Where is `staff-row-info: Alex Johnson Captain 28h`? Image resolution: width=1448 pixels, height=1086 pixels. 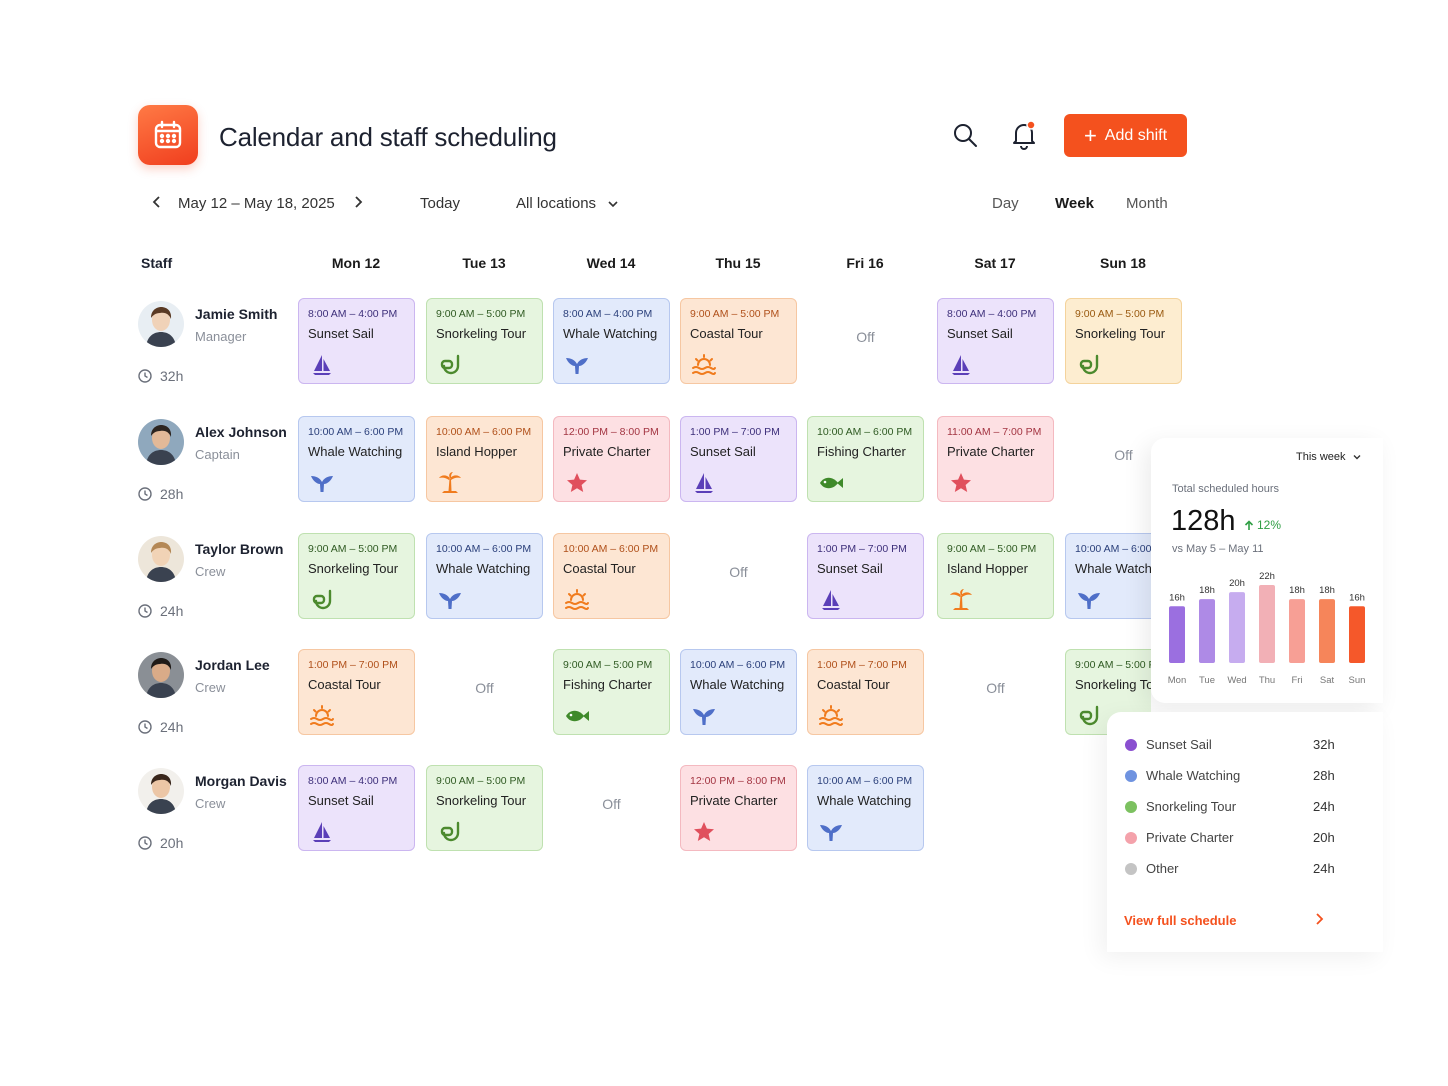
staff-row-info: Alex Johnson Captain 28h is located at coordinates (215, 465).